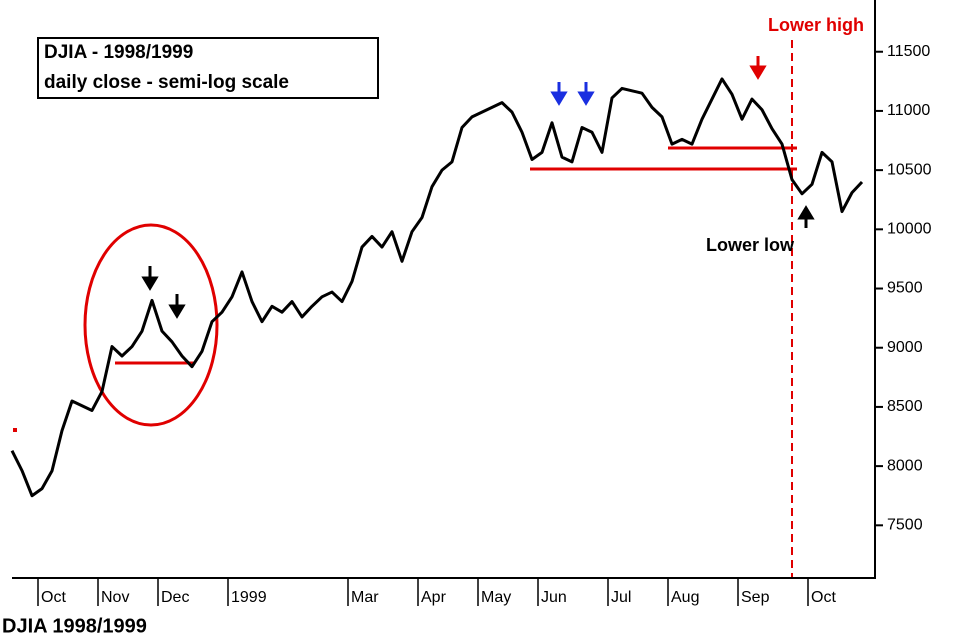  Describe the element at coordinates (554, 597) in the screenshot. I see `x-tick-label: Jun` at that location.